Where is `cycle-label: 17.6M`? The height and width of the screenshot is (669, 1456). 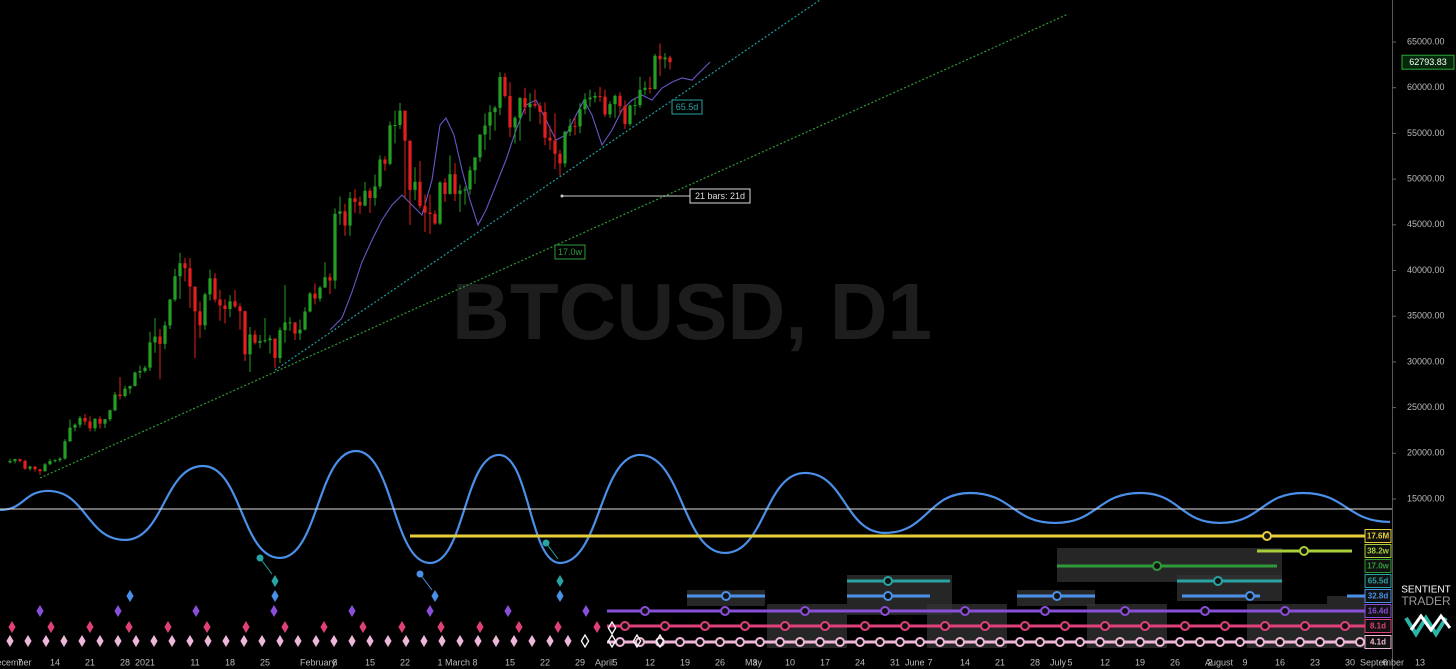
cycle-label: 17.6M is located at coordinates (1378, 536).